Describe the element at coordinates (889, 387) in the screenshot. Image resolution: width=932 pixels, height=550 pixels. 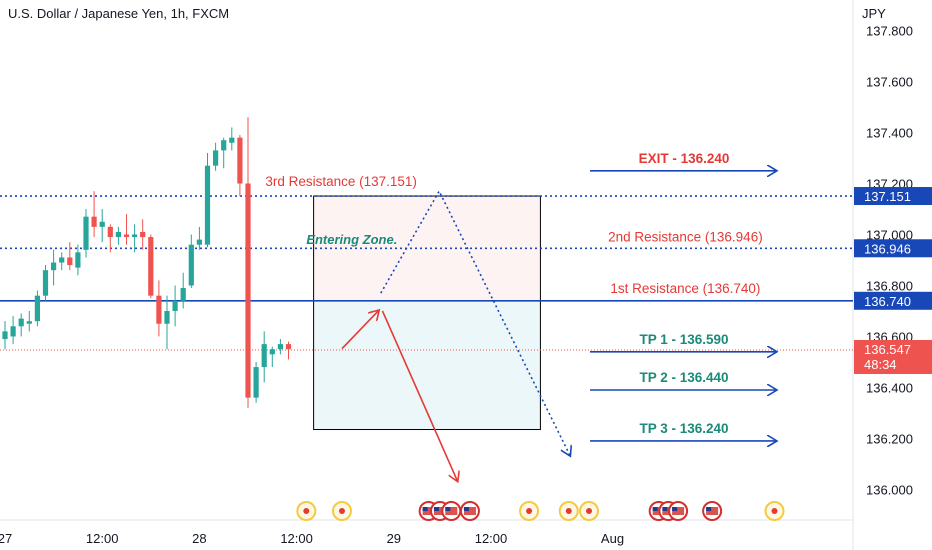
I see `y-tick-label: 136.400` at that location.